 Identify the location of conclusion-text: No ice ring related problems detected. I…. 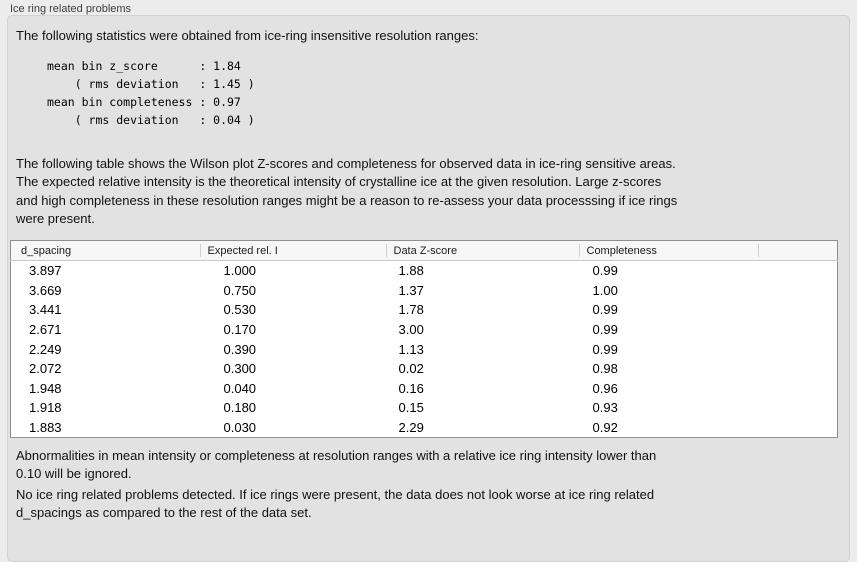
(335, 504).